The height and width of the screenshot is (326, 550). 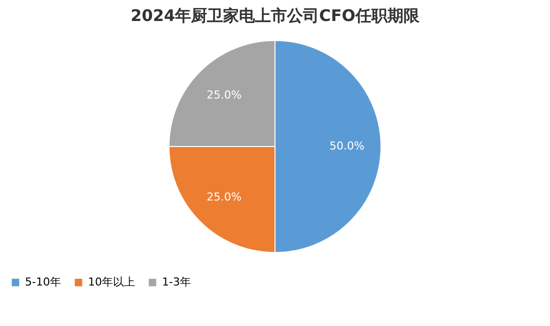 What do you see at coordinates (43, 282) in the screenshot?
I see `legend-label: 5-10年` at bounding box center [43, 282].